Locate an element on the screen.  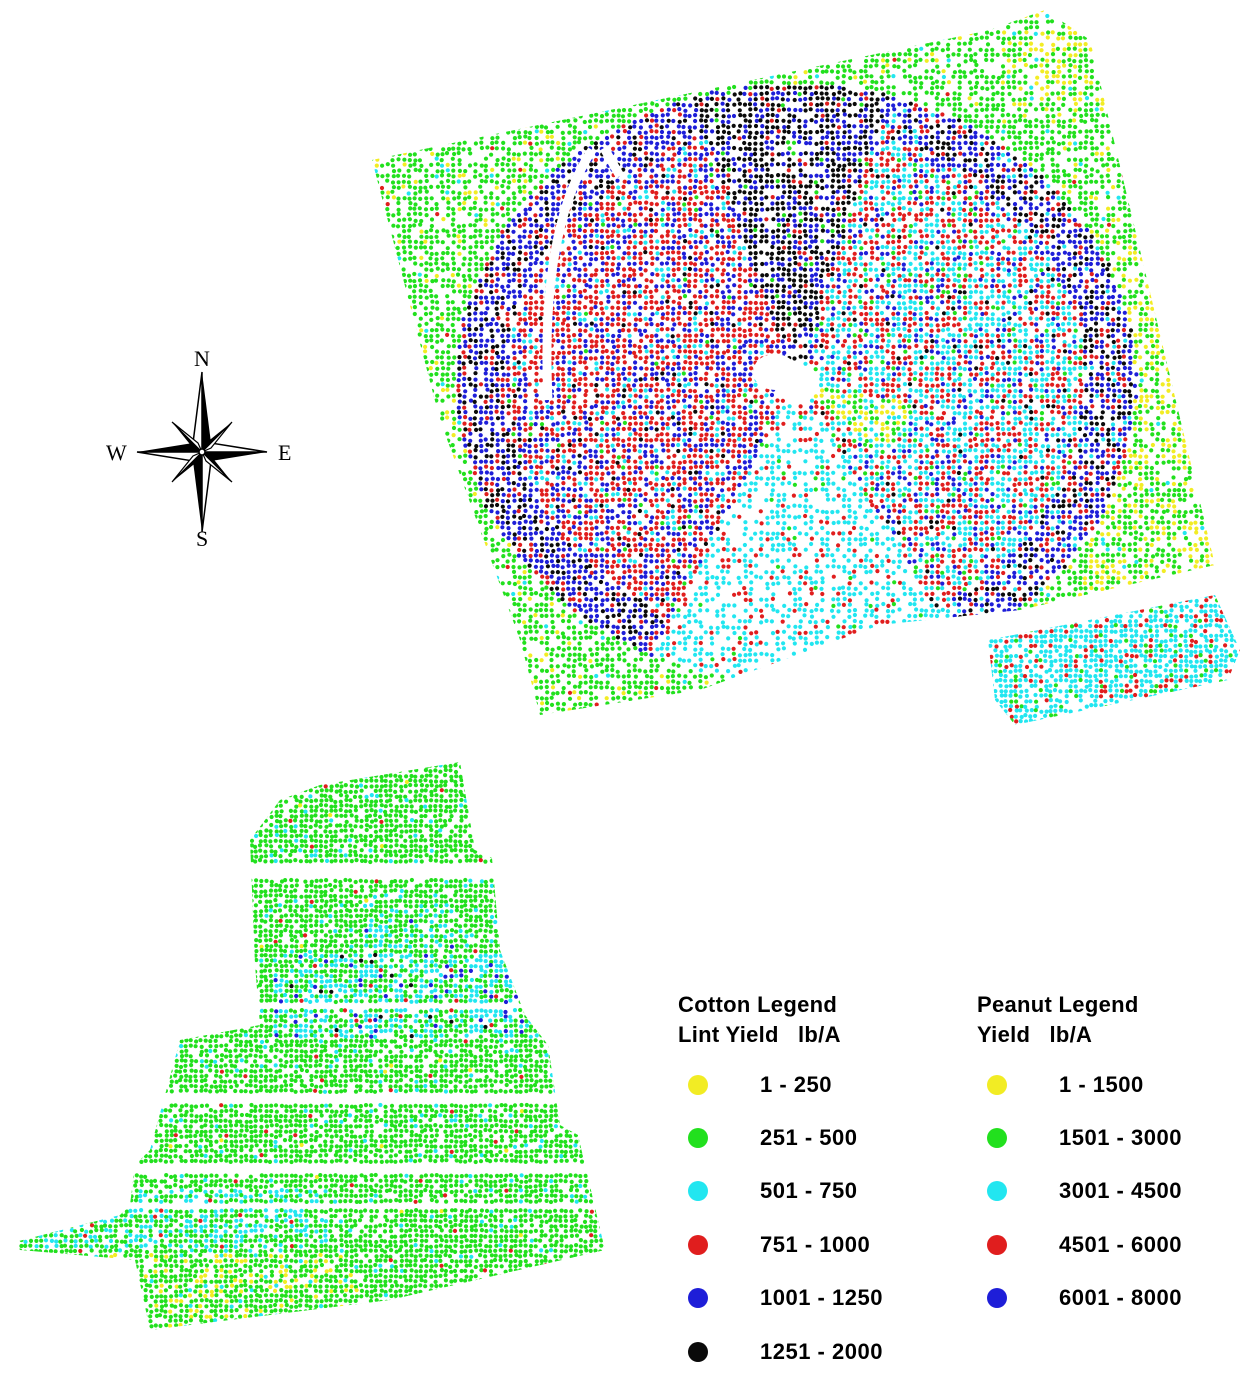
legend-class: 251 - 500 is located at coordinates (780, 1137).